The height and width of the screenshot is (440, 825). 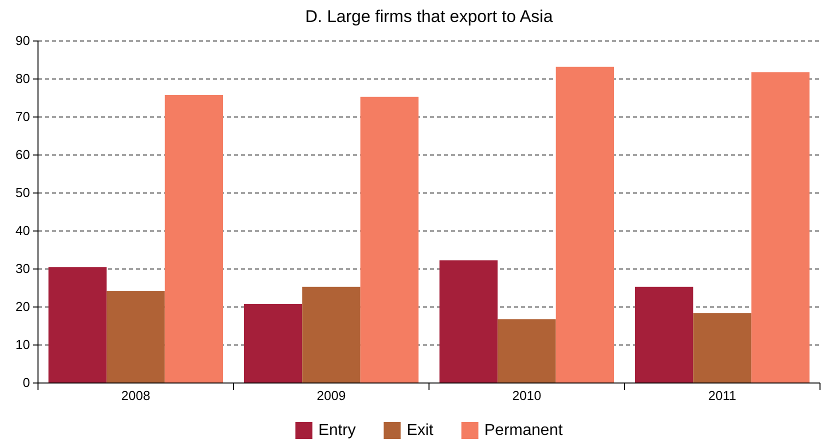 What do you see at coordinates (26, 382) in the screenshot?
I see `y-tick-label: 0` at bounding box center [26, 382].